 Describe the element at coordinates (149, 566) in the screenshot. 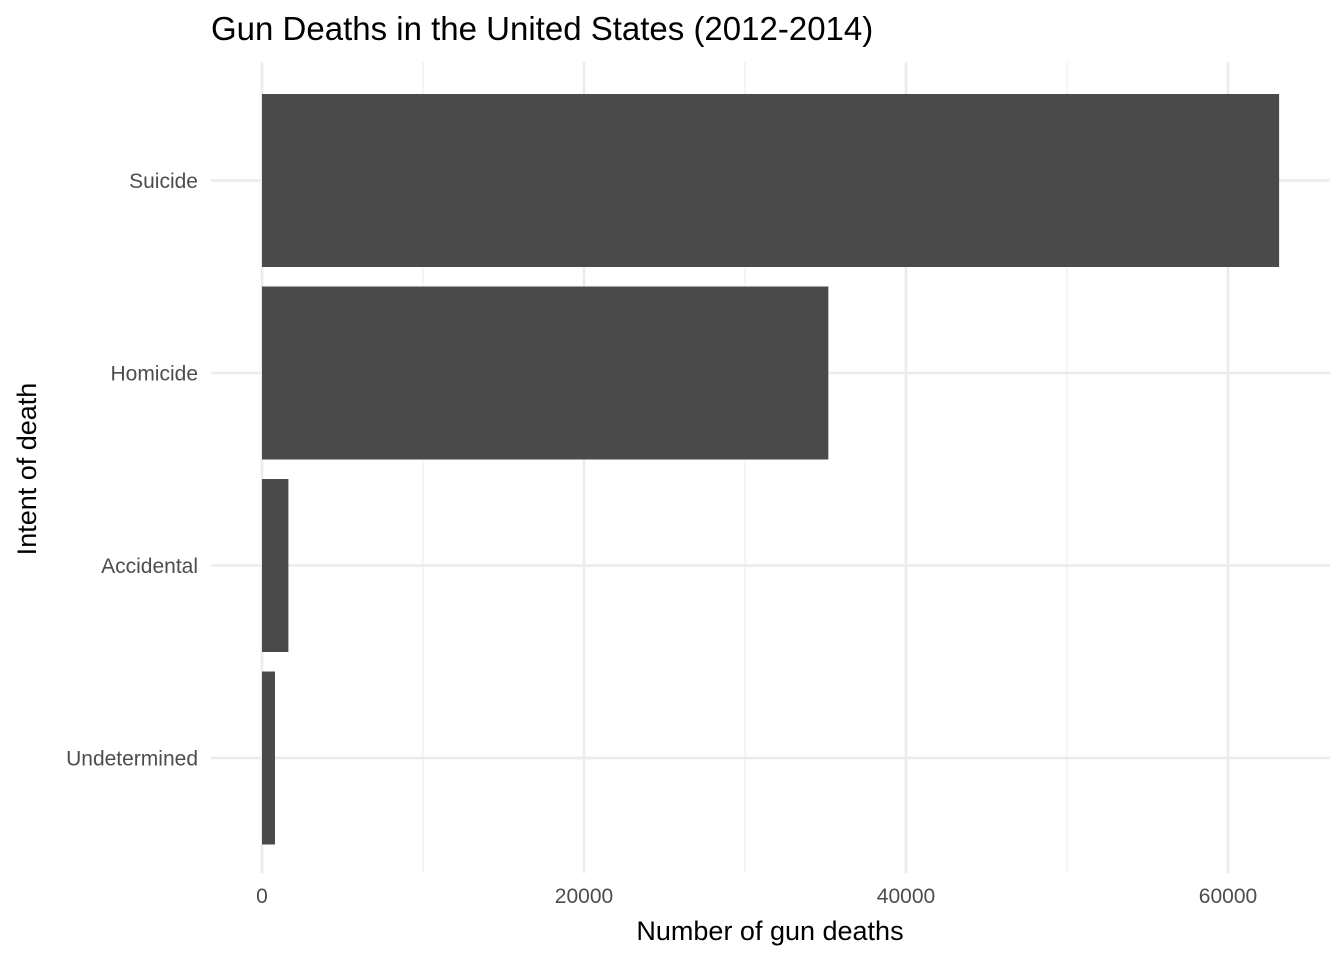

I see `y-tick-label: Accidental` at that location.